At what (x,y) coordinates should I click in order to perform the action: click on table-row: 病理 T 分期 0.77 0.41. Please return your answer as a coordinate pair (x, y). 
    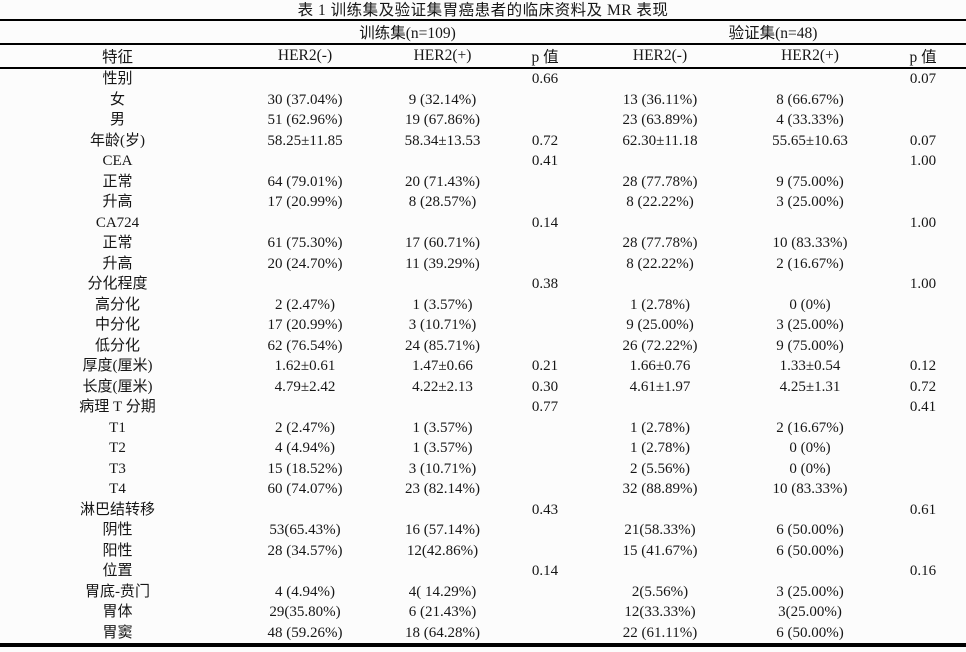
    Looking at the image, I should click on (483, 407).